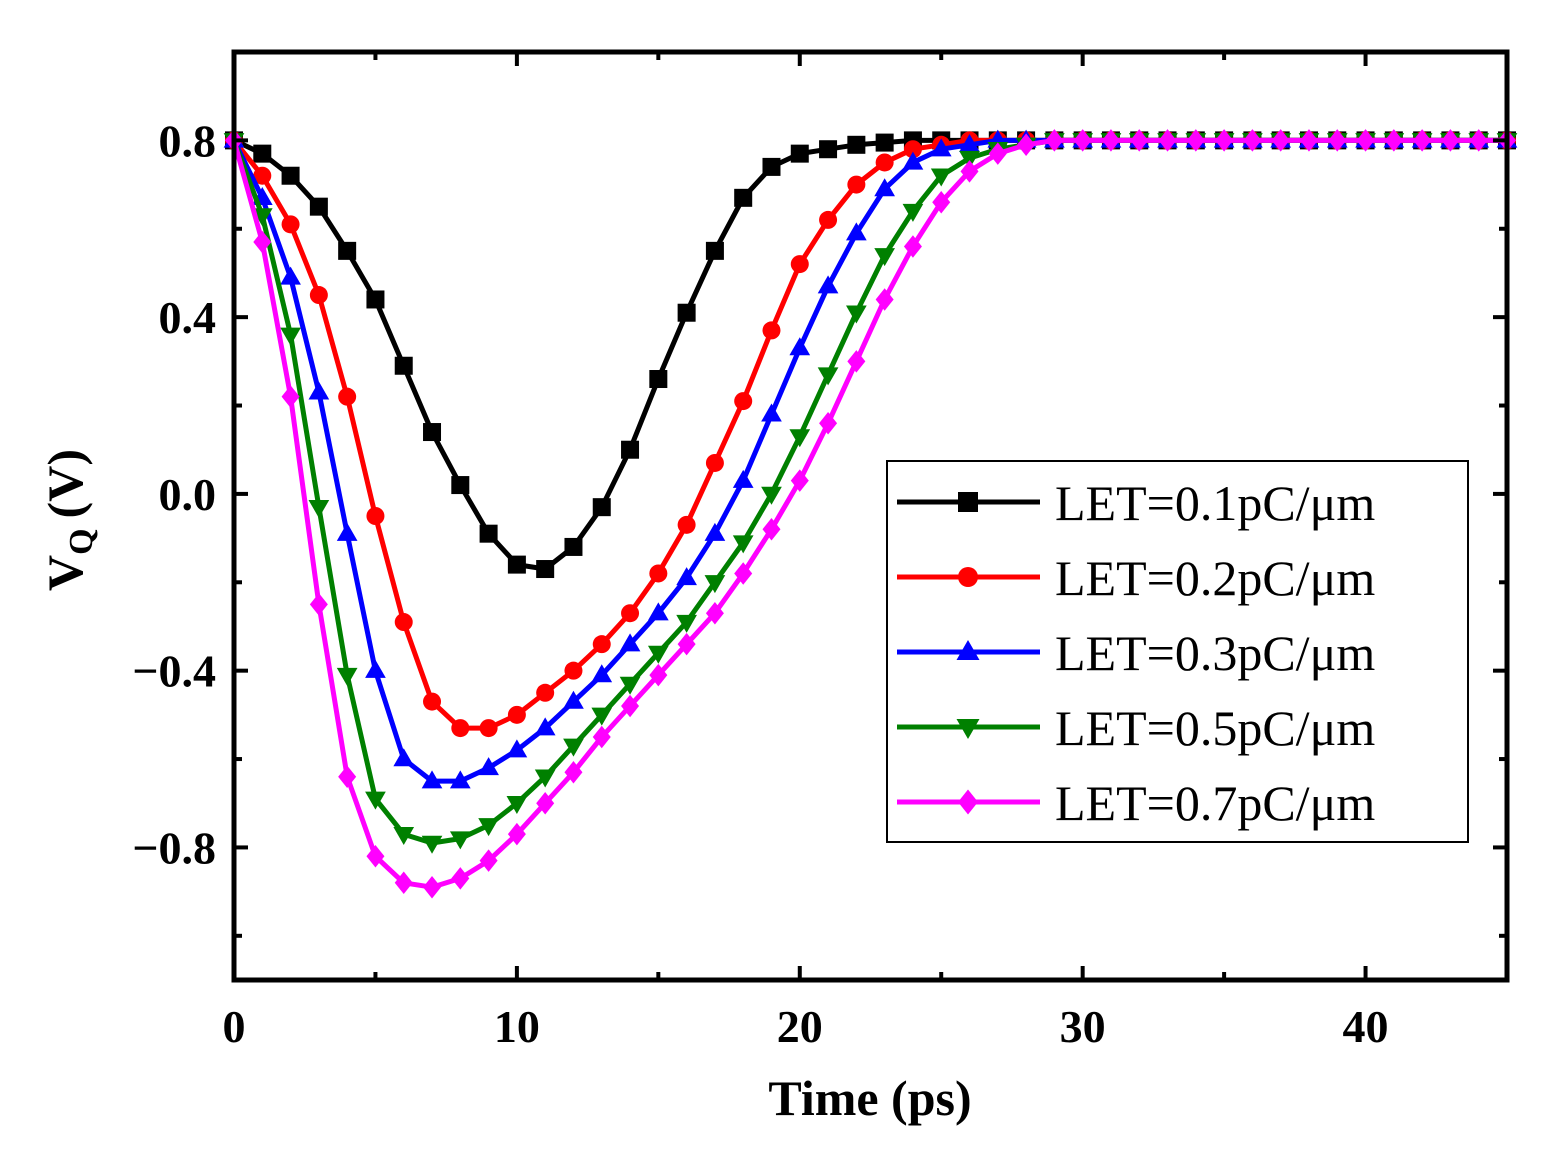 Image resolution: width=1568 pixels, height=1150 pixels. What do you see at coordinates (1215, 503) in the screenshot?
I see `legend-label: LET=0.1pC/μm` at bounding box center [1215, 503].